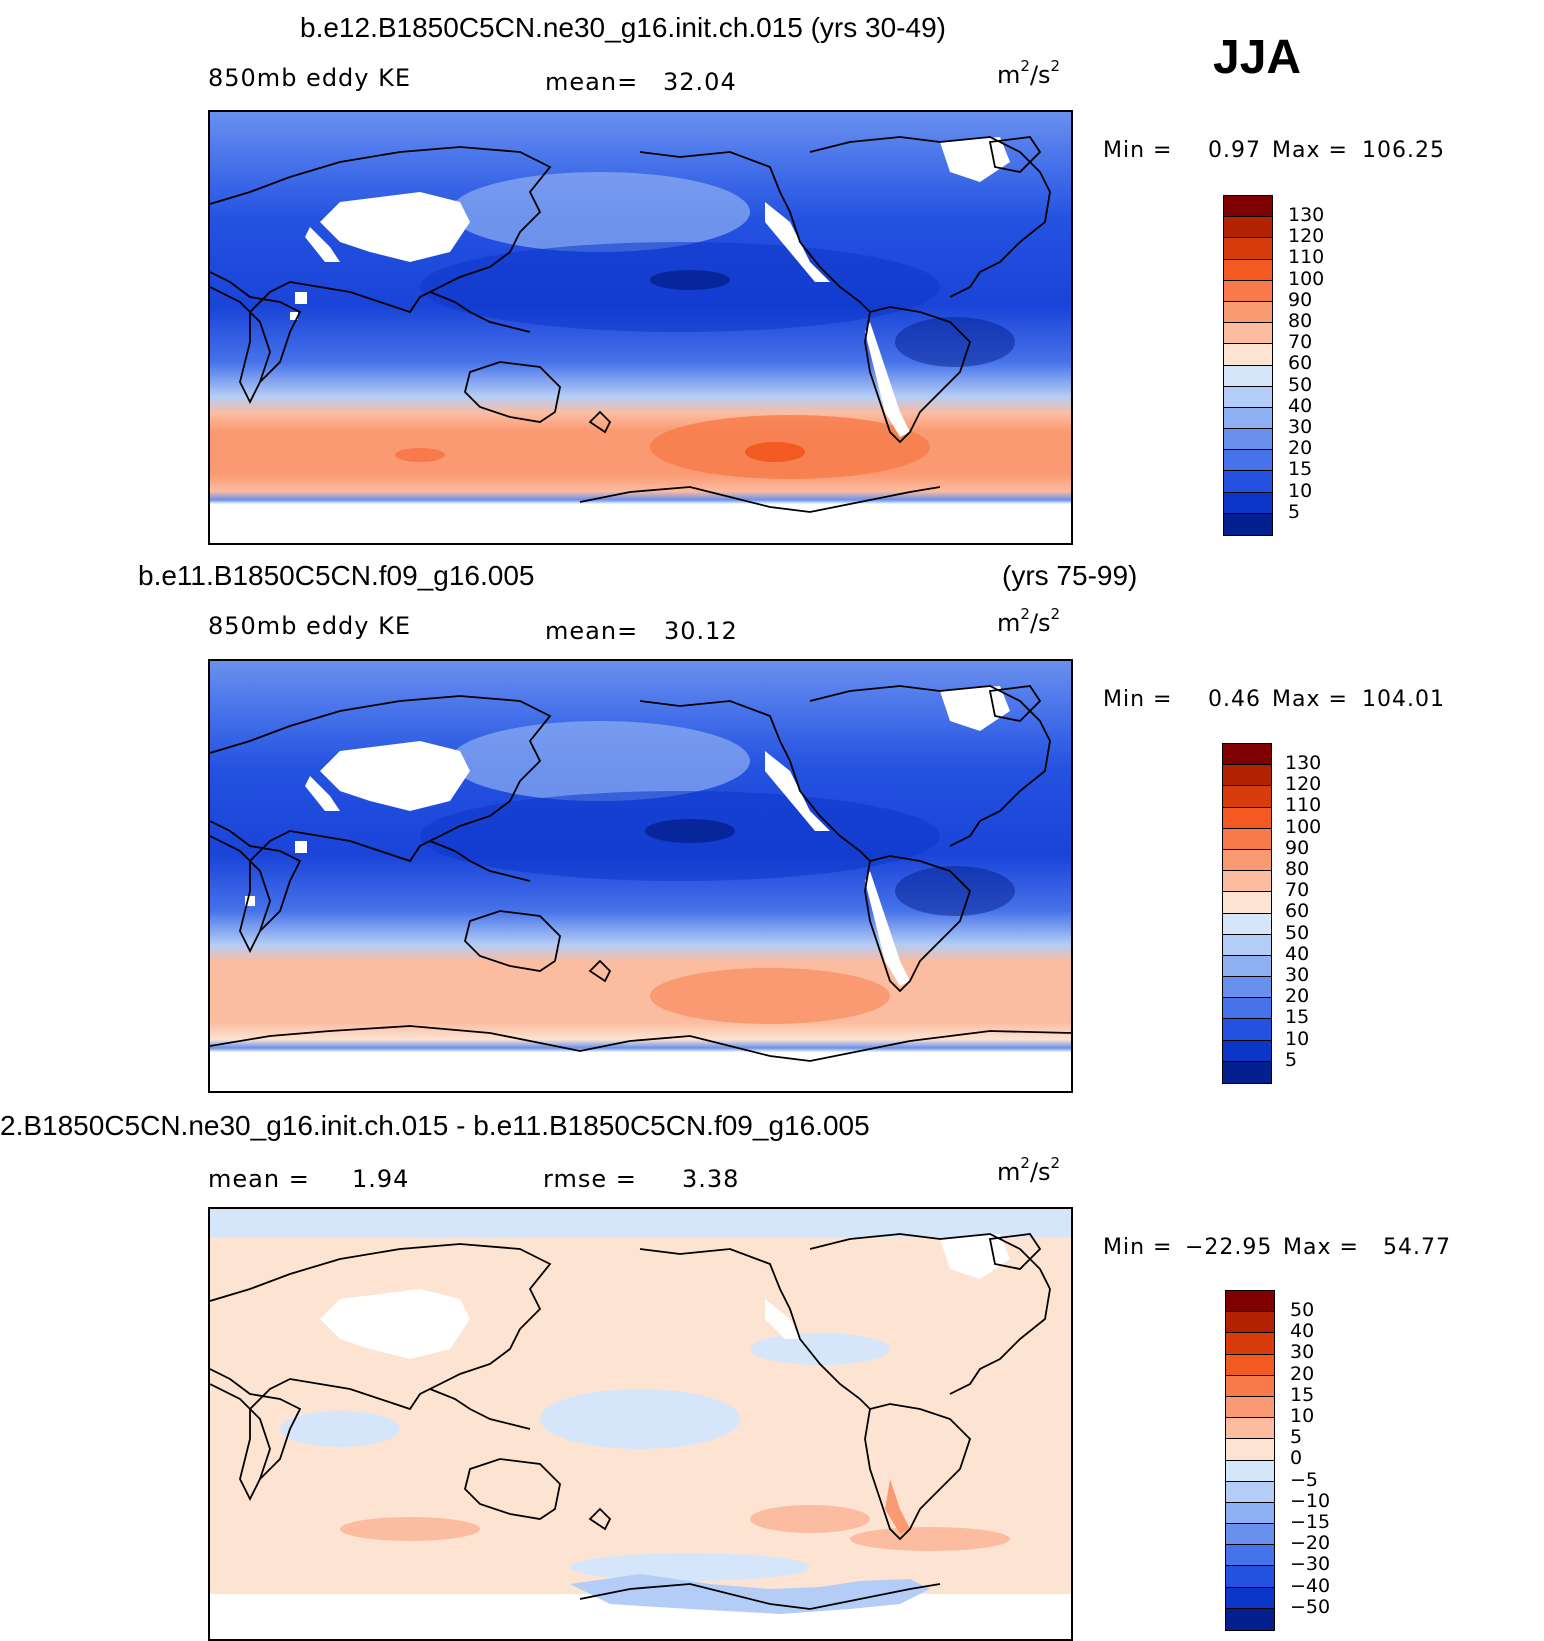 The image size is (1544, 1641). What do you see at coordinates (1310, 1500) in the screenshot?
I see `colorbar-tick-label: −10` at bounding box center [1310, 1500].